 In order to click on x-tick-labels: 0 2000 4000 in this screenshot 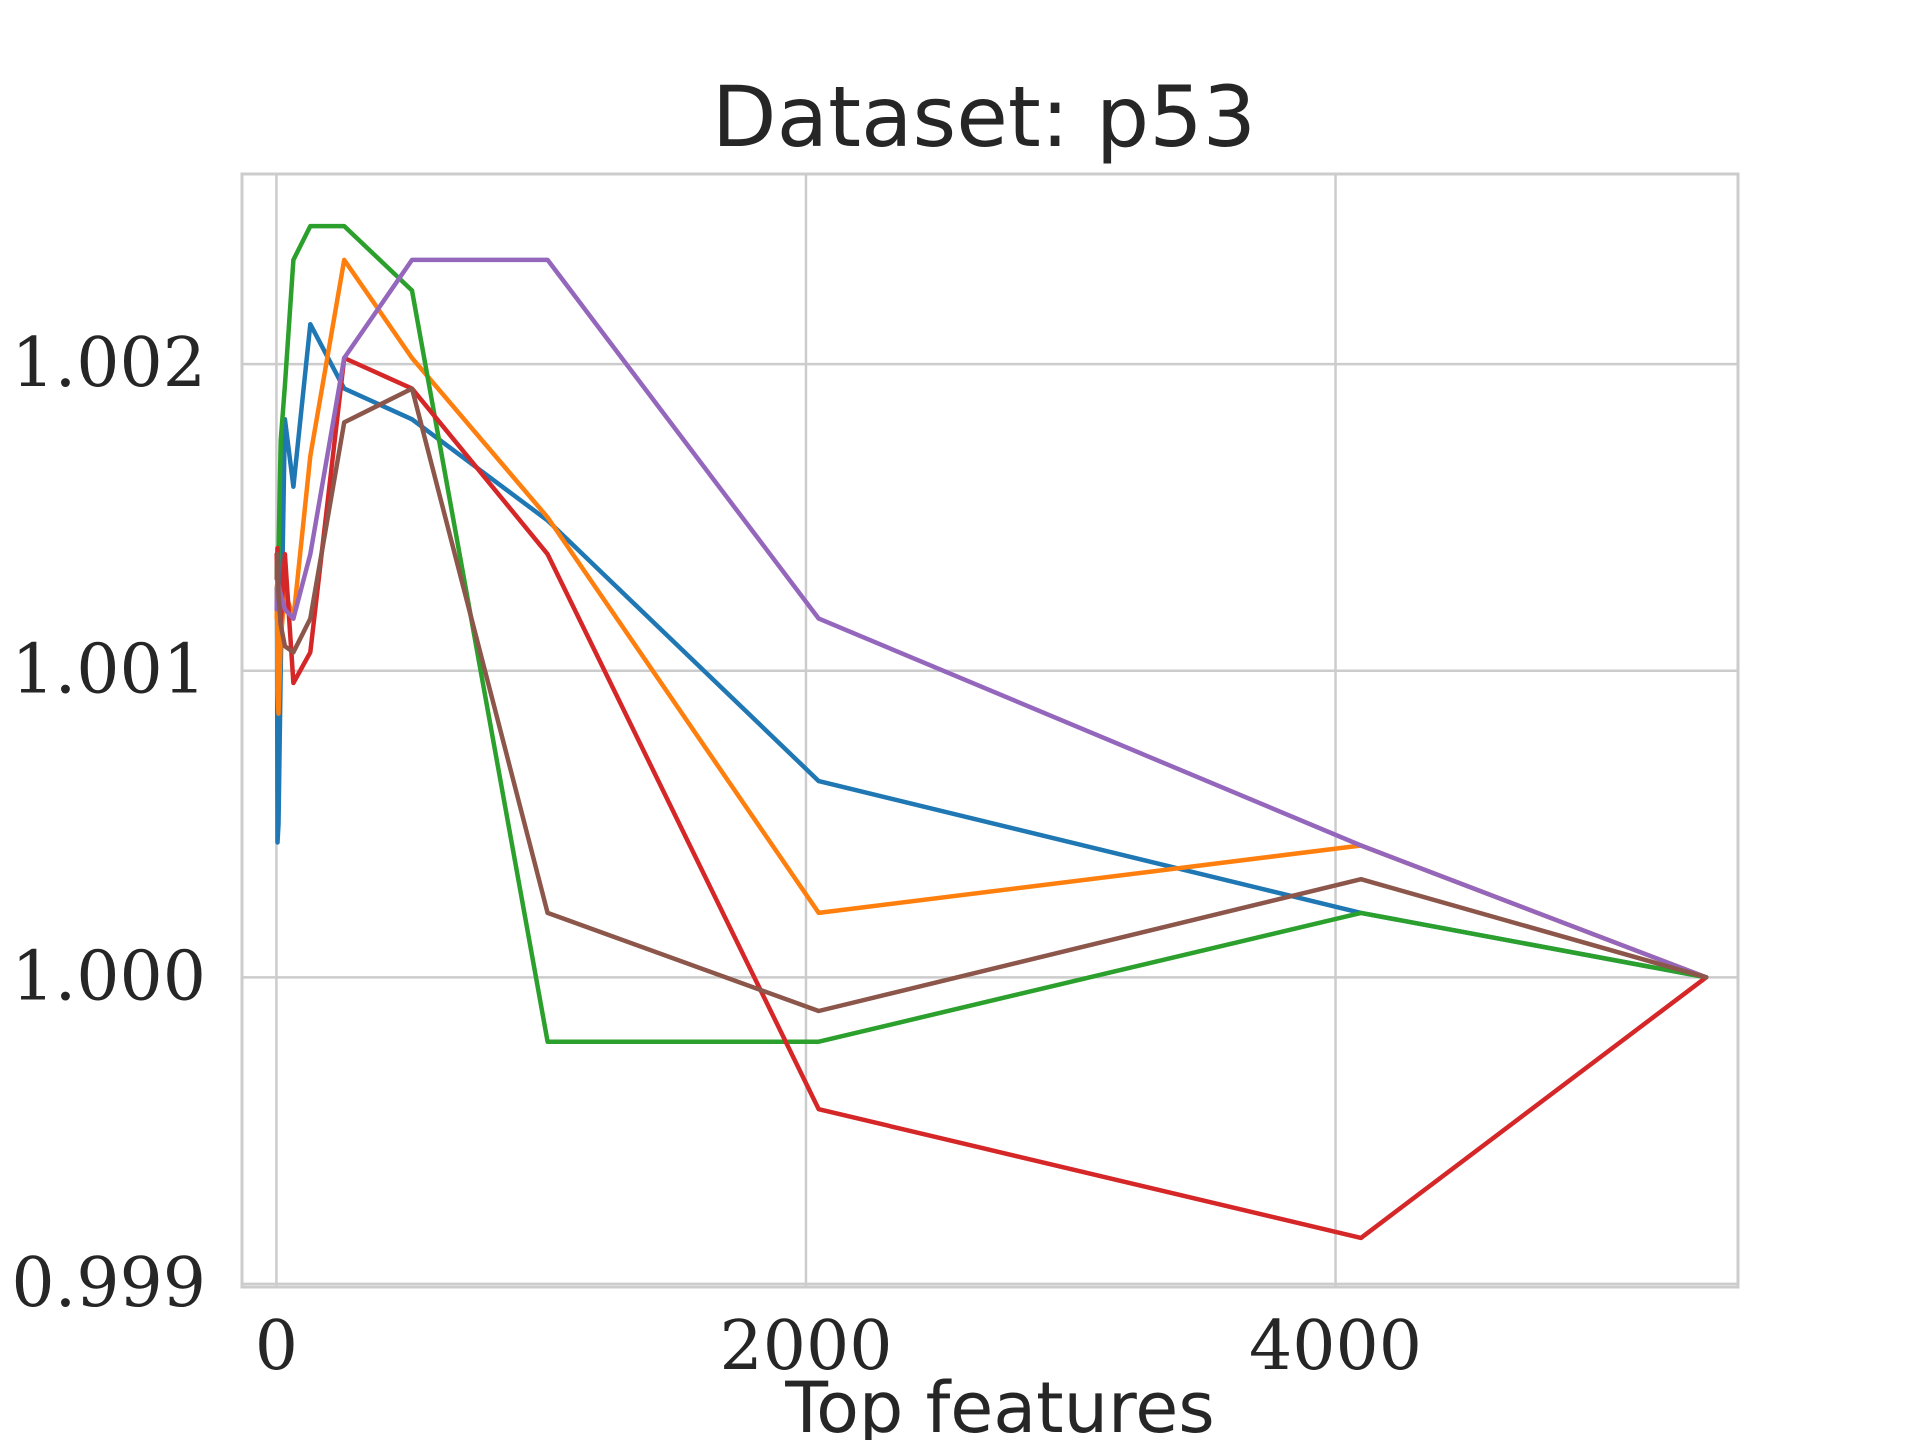, I will do `click(838, 1346)`.